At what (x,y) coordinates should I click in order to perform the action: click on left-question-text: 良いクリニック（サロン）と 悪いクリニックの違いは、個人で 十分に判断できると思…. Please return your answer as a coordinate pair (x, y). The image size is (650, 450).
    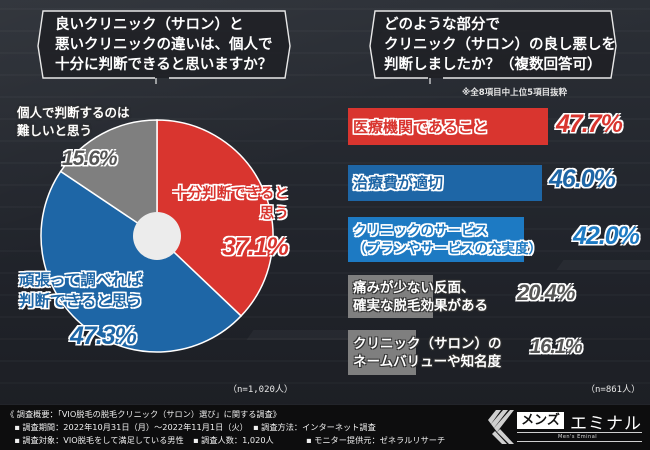
    Looking at the image, I should click on (164, 45).